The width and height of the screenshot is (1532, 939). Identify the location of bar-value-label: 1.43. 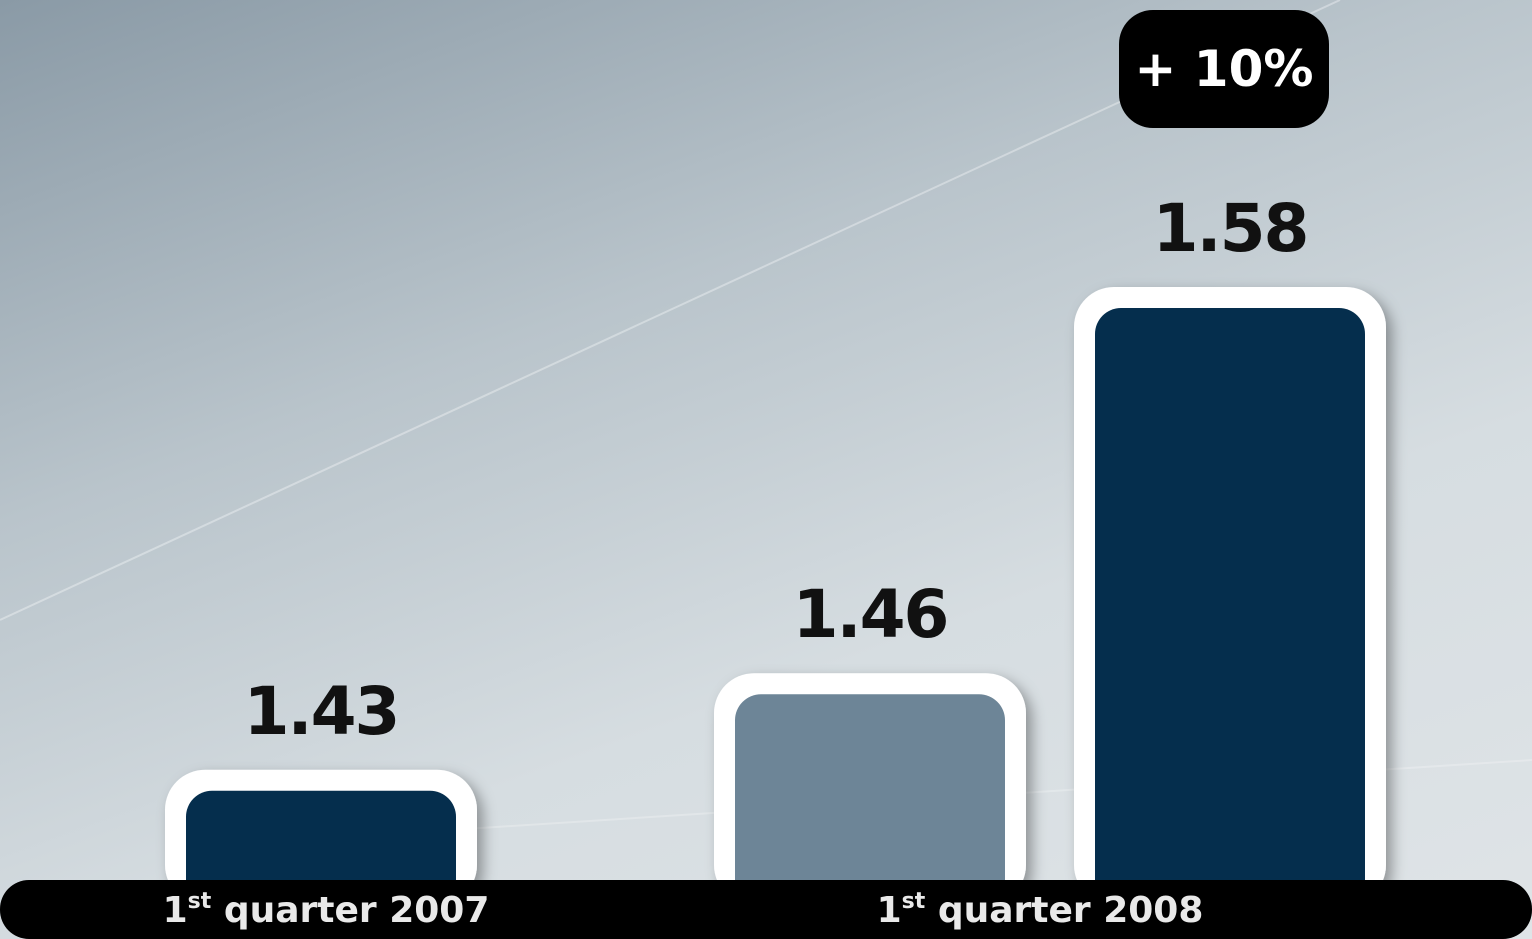
(321, 711).